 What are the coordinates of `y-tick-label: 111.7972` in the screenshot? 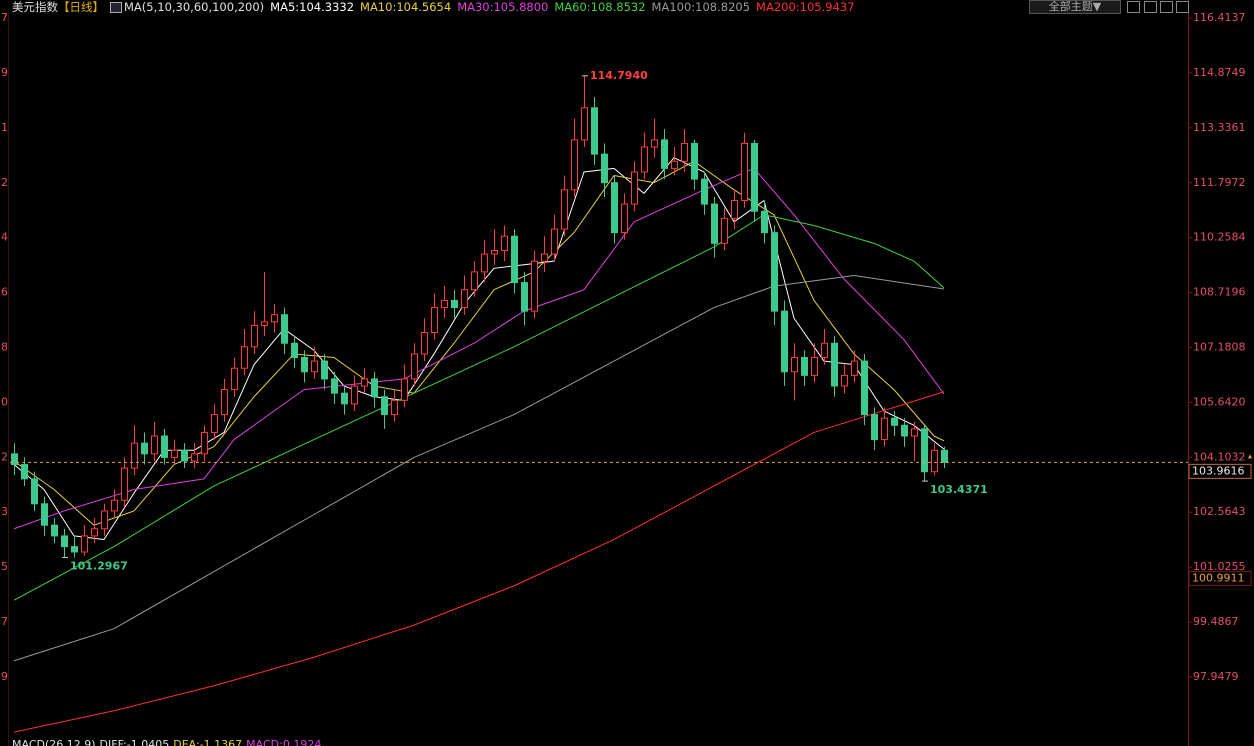 It's located at (1219, 182).